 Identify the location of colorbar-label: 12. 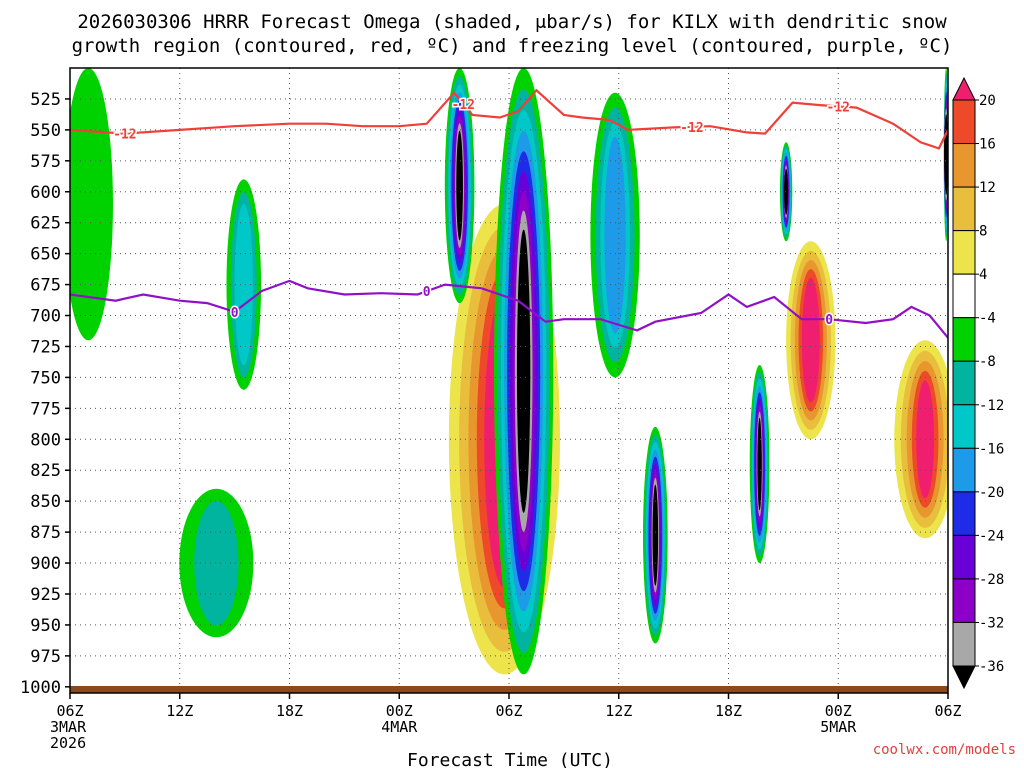
(987, 188).